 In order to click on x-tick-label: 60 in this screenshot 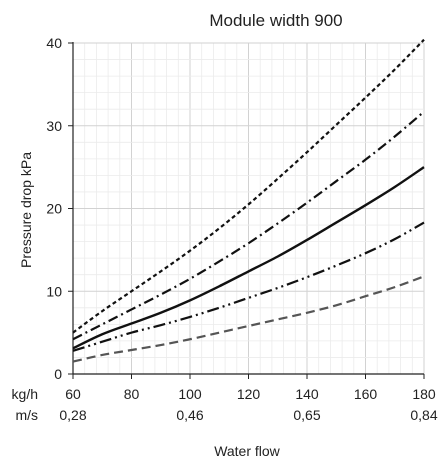, I will do `click(73, 394)`.